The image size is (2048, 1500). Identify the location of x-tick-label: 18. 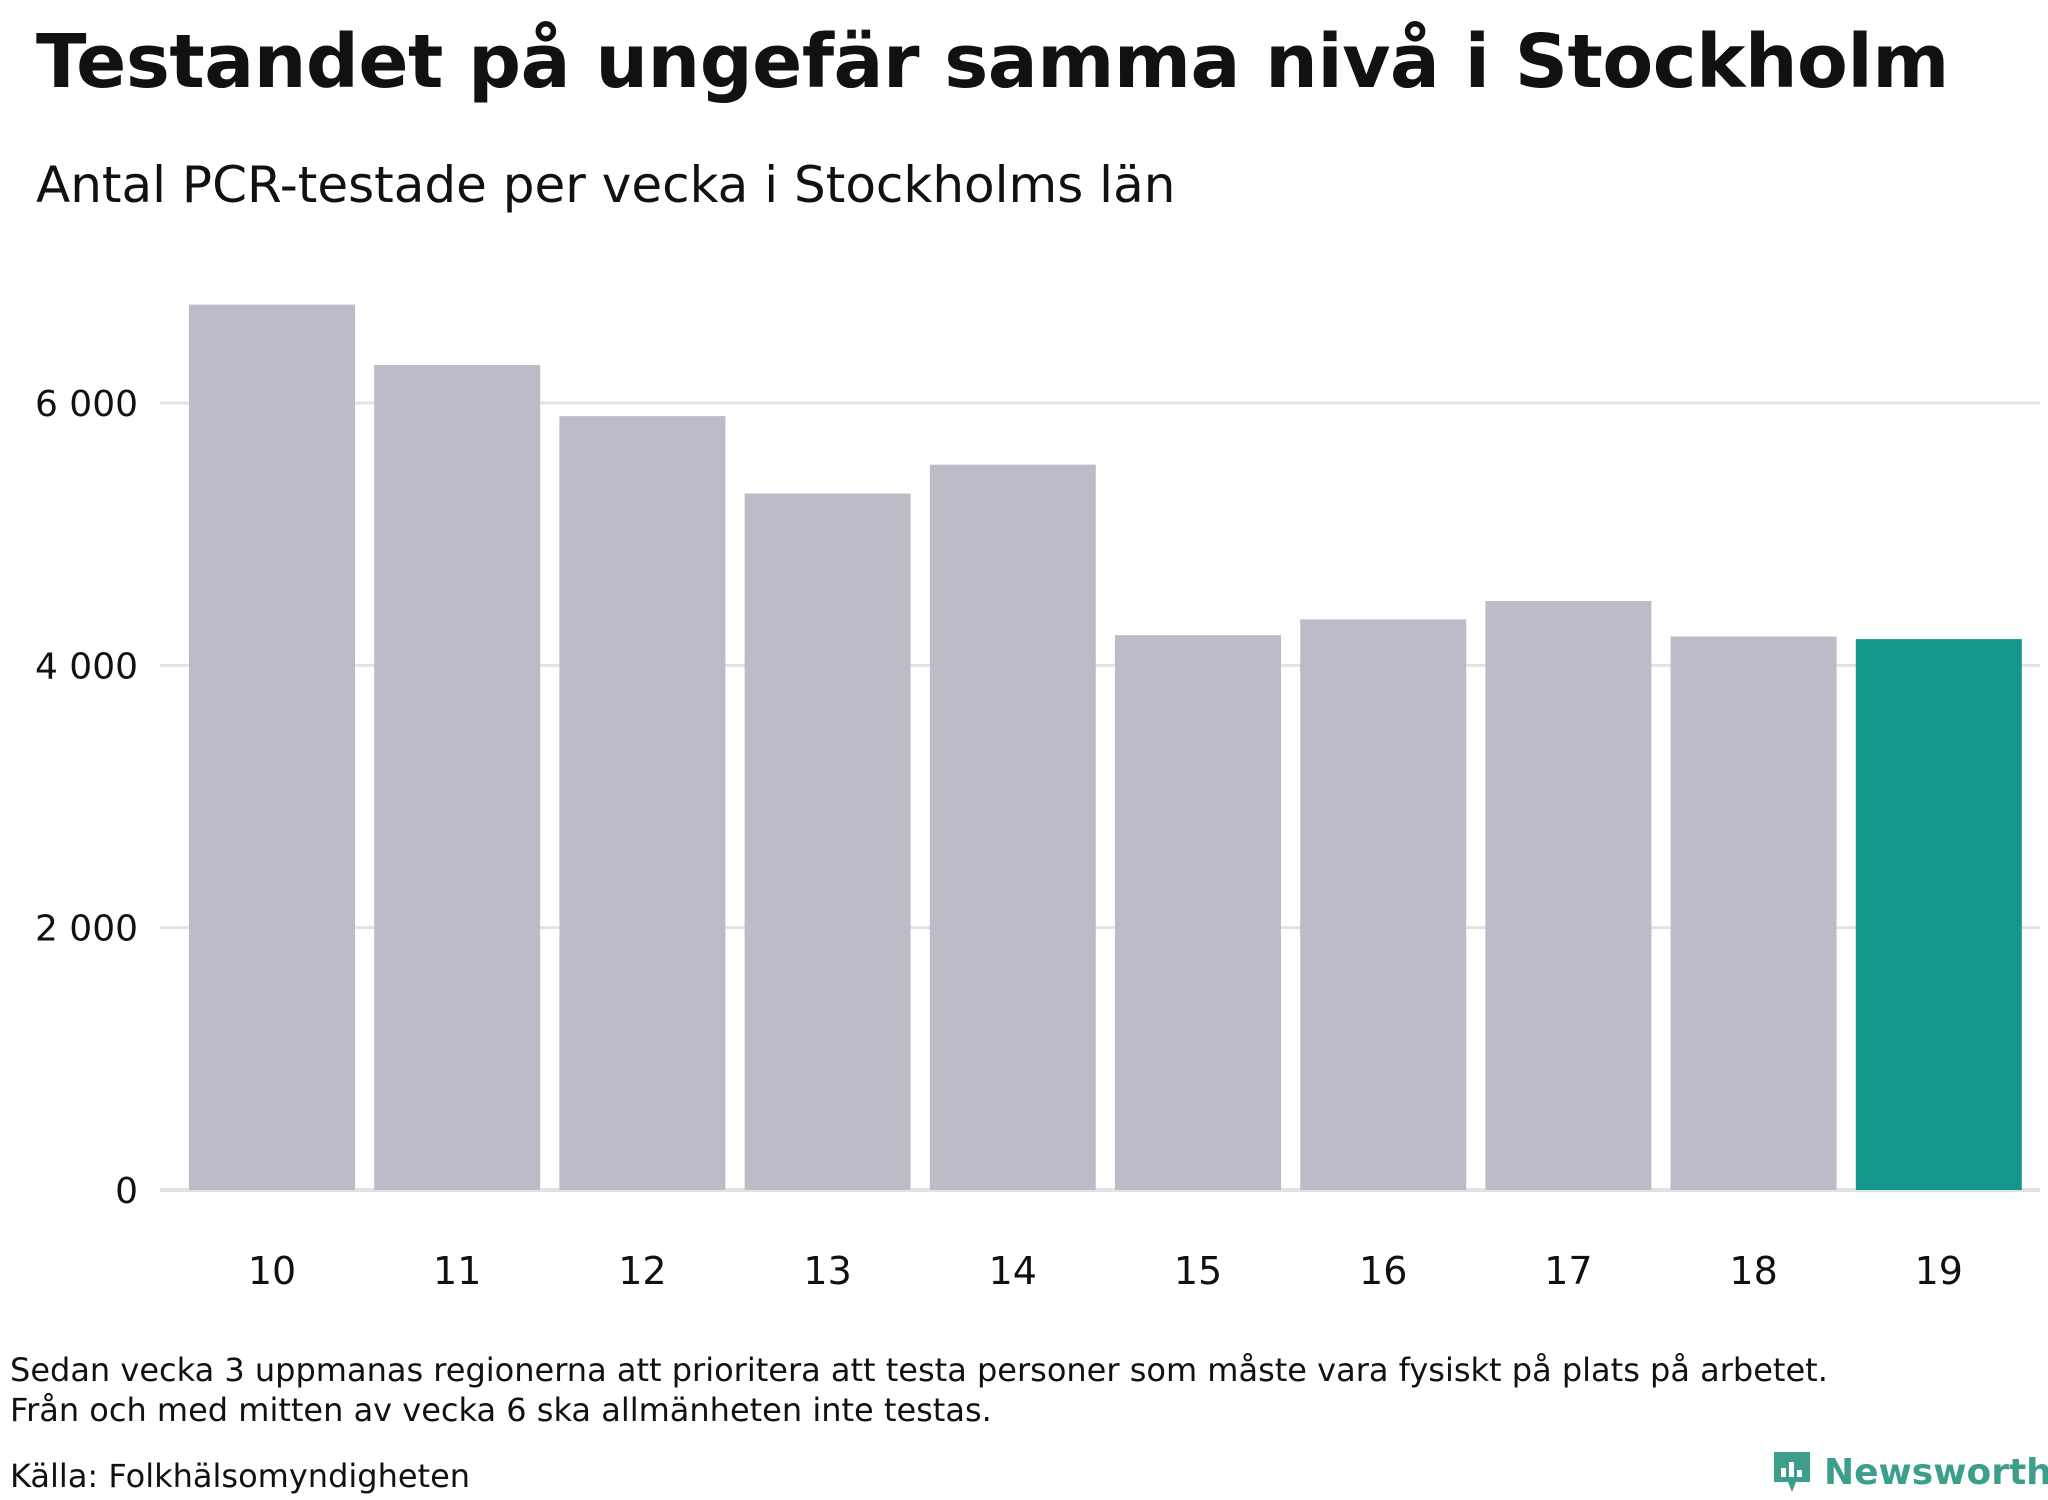
(1753, 1271).